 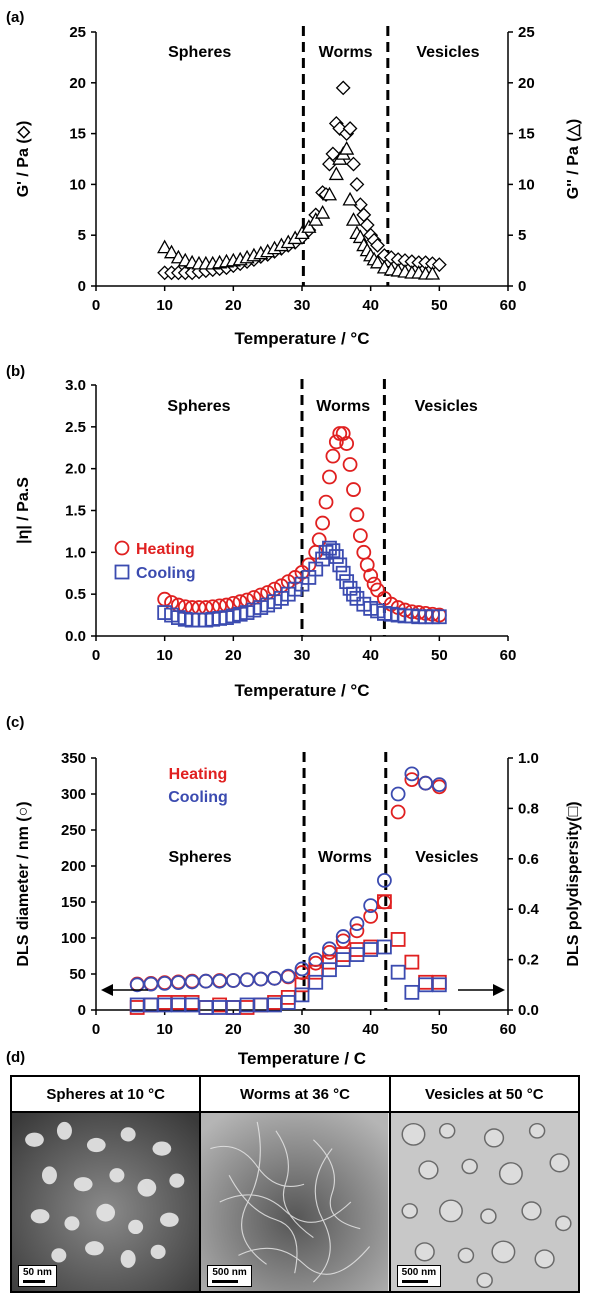 What do you see at coordinates (77, 184) in the screenshot?
I see `y-tick-label: 10` at bounding box center [77, 184].